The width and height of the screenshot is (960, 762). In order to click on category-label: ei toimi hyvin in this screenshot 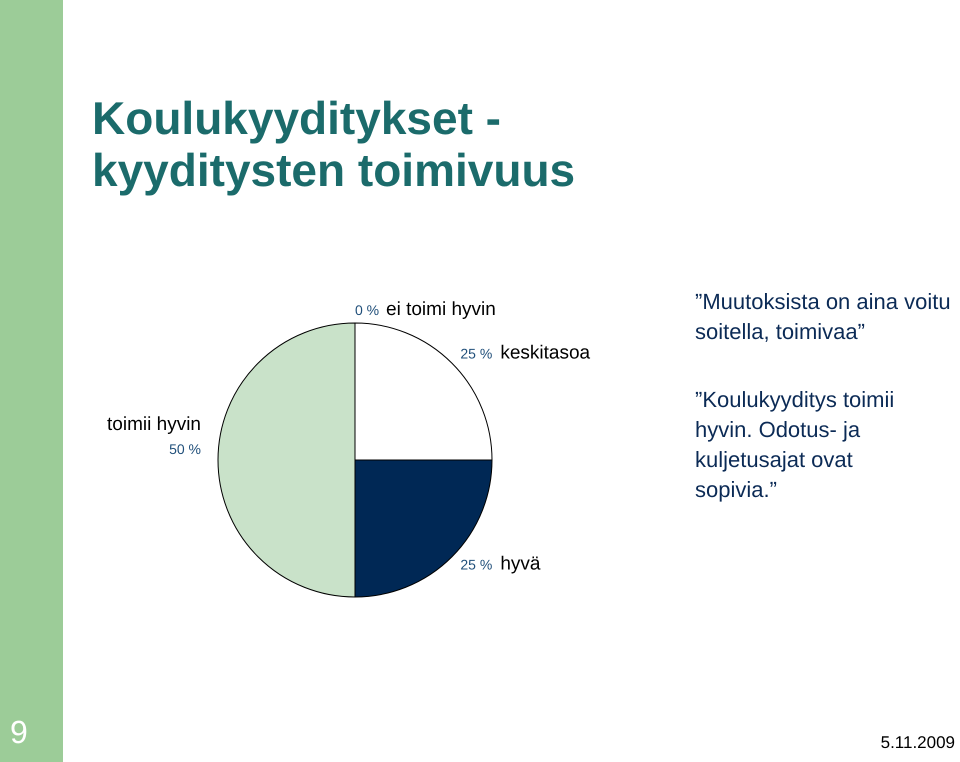, I will do `click(441, 309)`.